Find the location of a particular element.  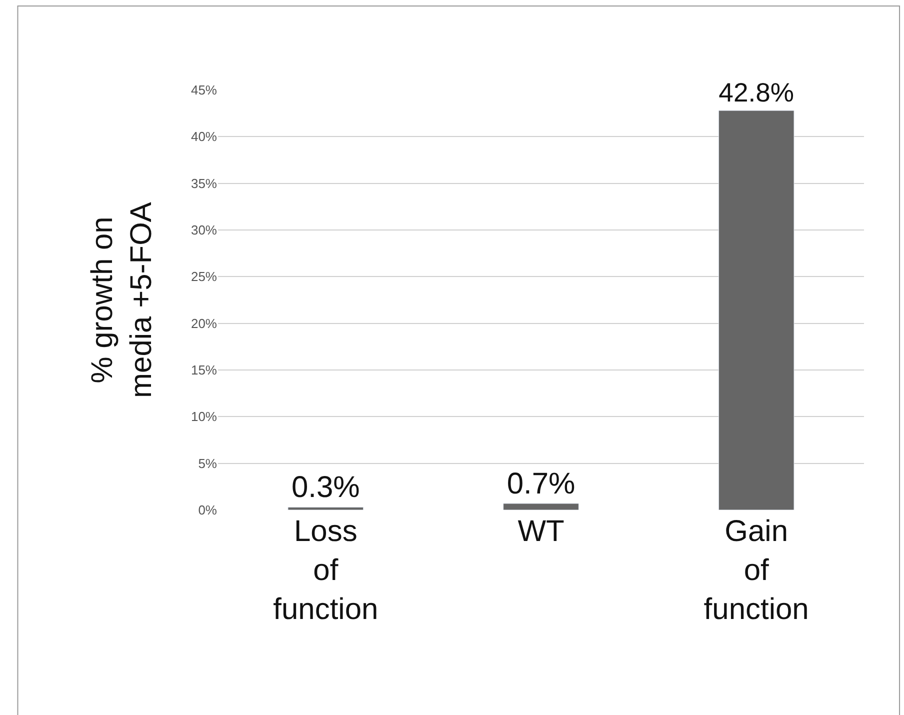

y-tick-label: 35% is located at coordinates (204, 183).